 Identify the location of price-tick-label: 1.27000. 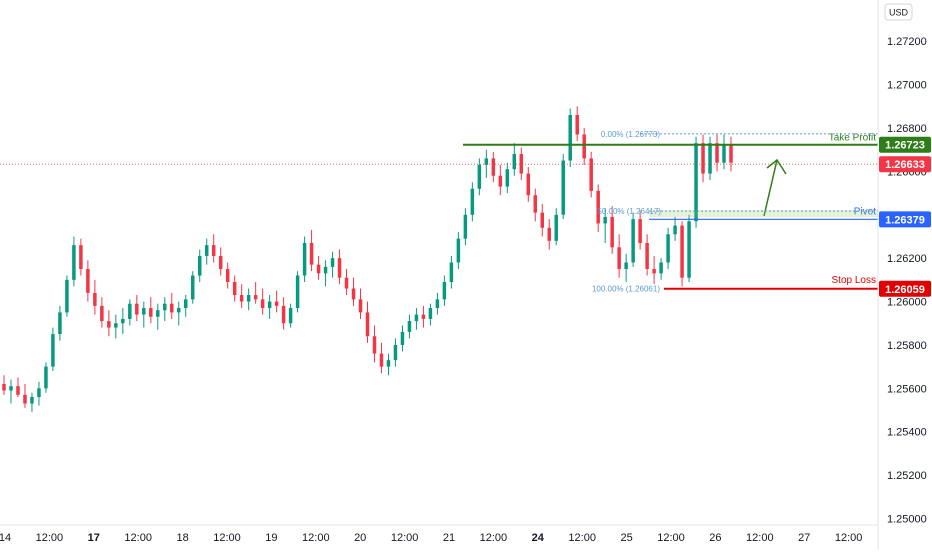
(907, 86).